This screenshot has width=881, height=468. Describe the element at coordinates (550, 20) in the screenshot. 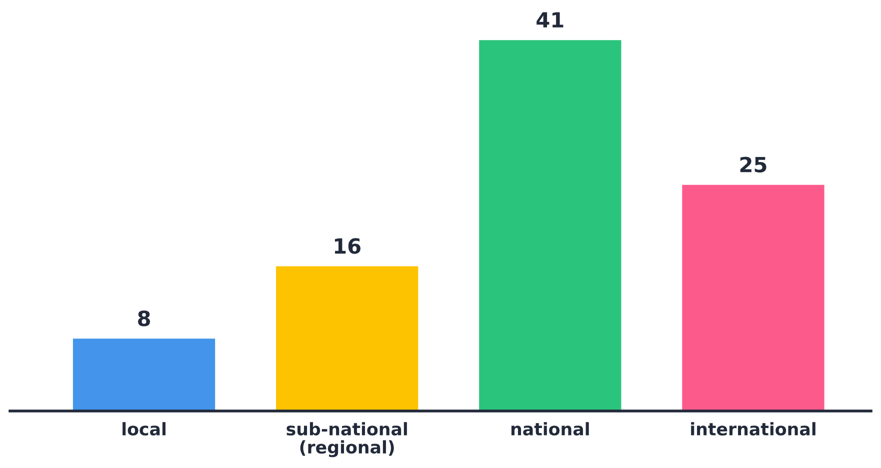

I see `data-label: 41` at that location.